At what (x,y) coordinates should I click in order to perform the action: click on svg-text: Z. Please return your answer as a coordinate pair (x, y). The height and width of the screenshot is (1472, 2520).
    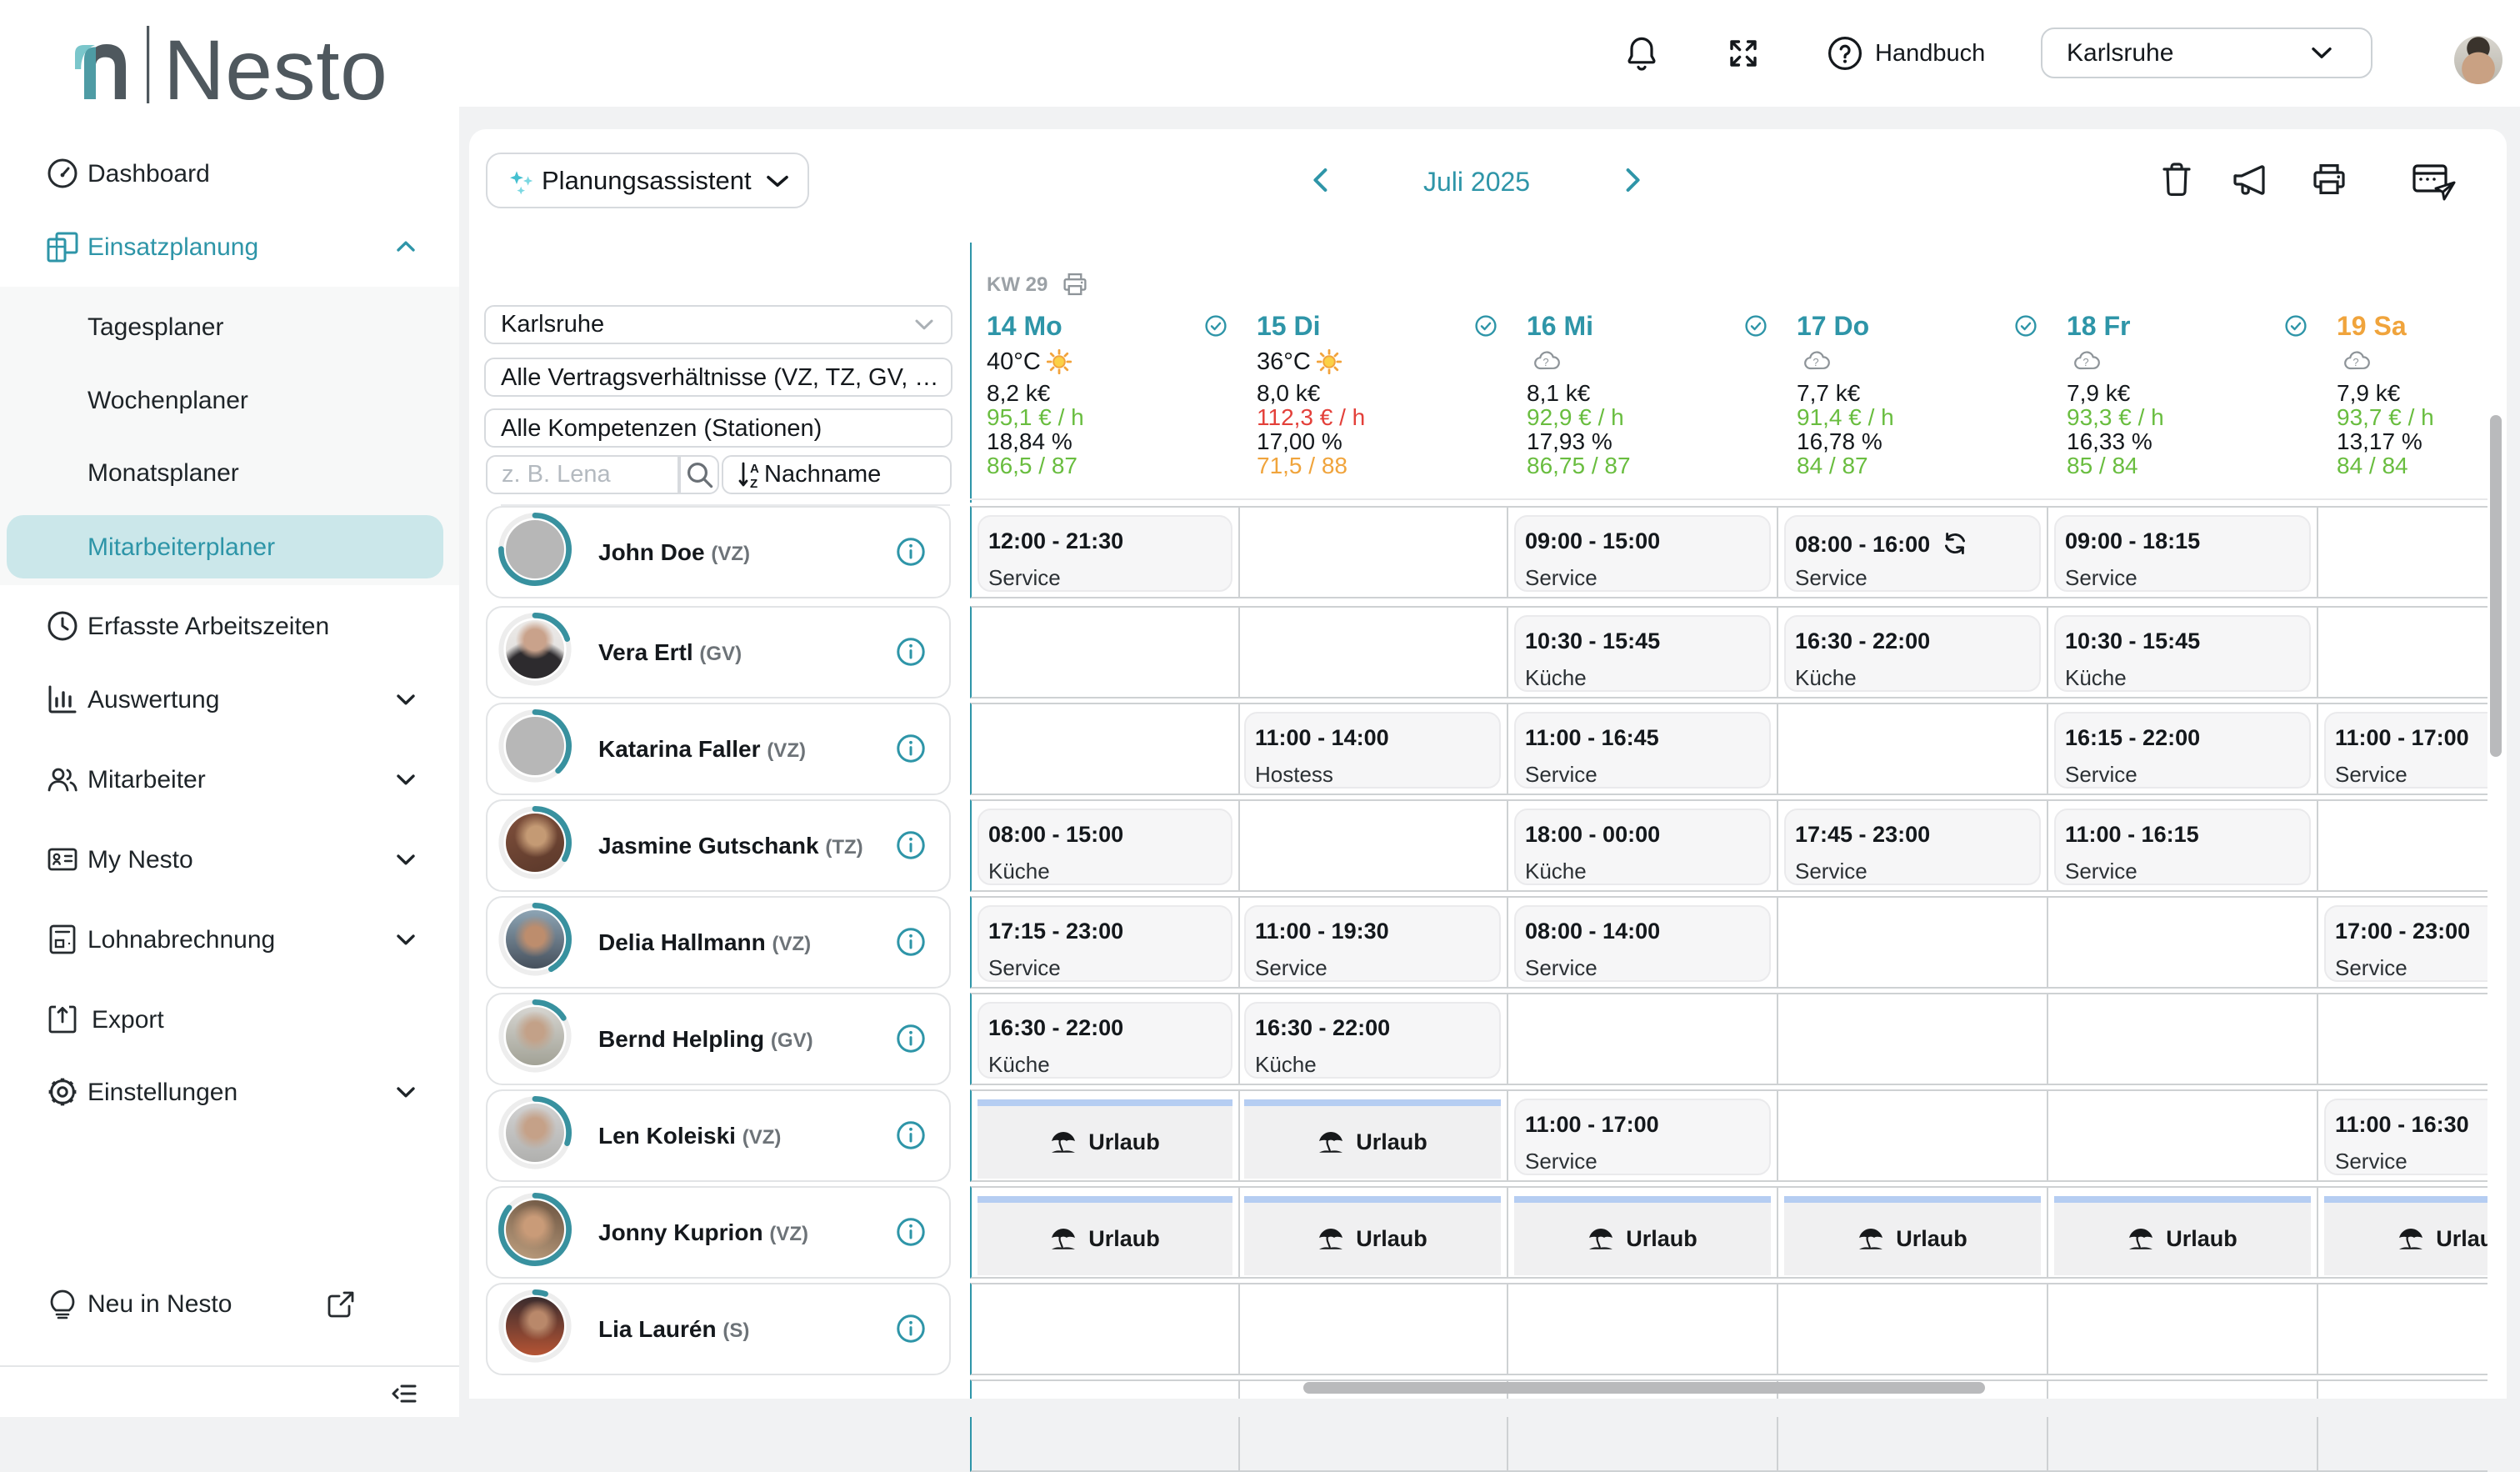
    Looking at the image, I should click on (754, 483).